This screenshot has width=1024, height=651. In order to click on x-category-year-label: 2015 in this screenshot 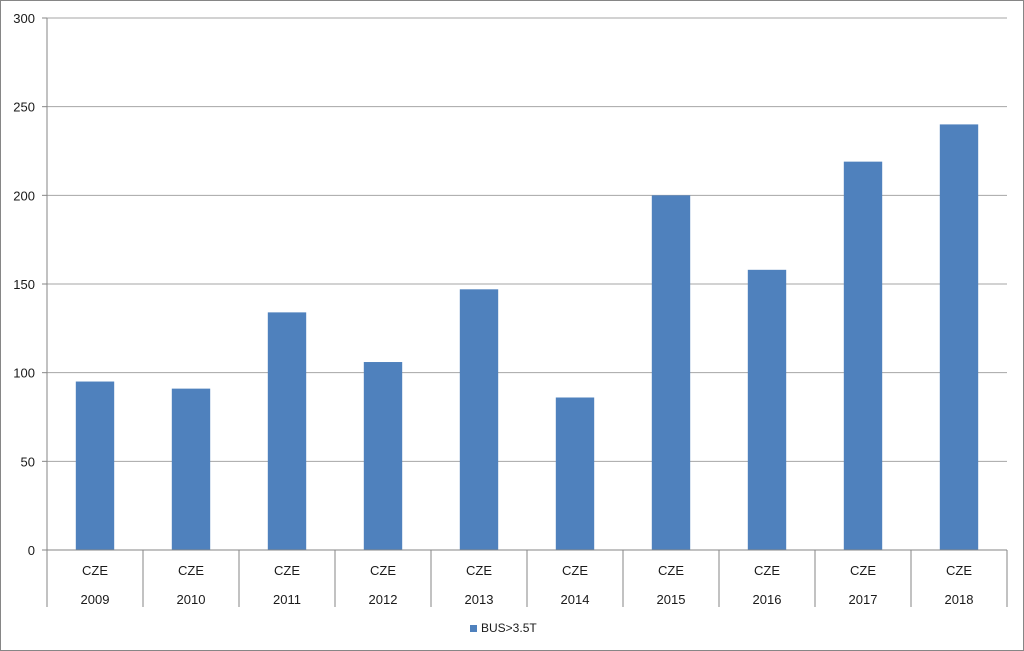, I will do `click(671, 599)`.